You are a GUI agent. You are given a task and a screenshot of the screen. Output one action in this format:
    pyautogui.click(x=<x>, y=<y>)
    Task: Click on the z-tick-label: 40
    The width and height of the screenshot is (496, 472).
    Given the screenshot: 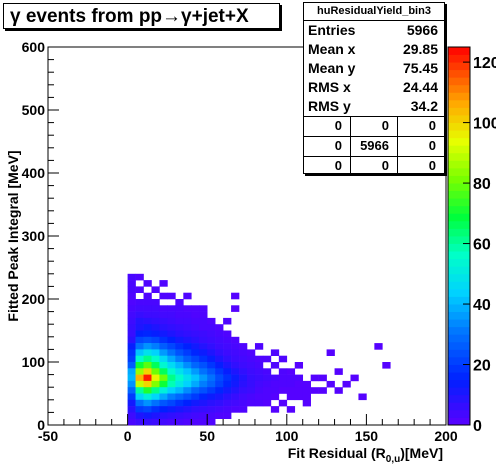 What is the action you would take?
    pyautogui.click(x=482, y=305)
    